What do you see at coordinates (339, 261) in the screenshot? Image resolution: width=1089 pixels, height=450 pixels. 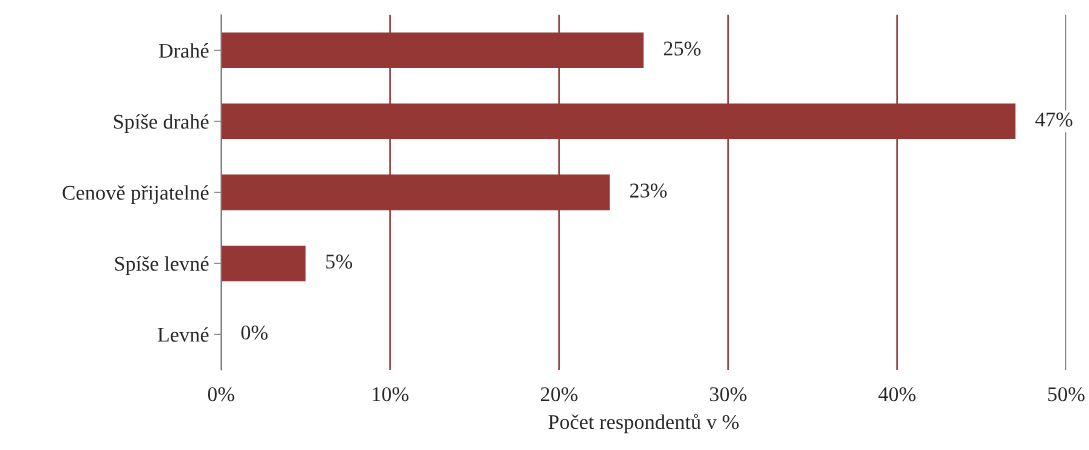 I see `data-label: 5%` at bounding box center [339, 261].